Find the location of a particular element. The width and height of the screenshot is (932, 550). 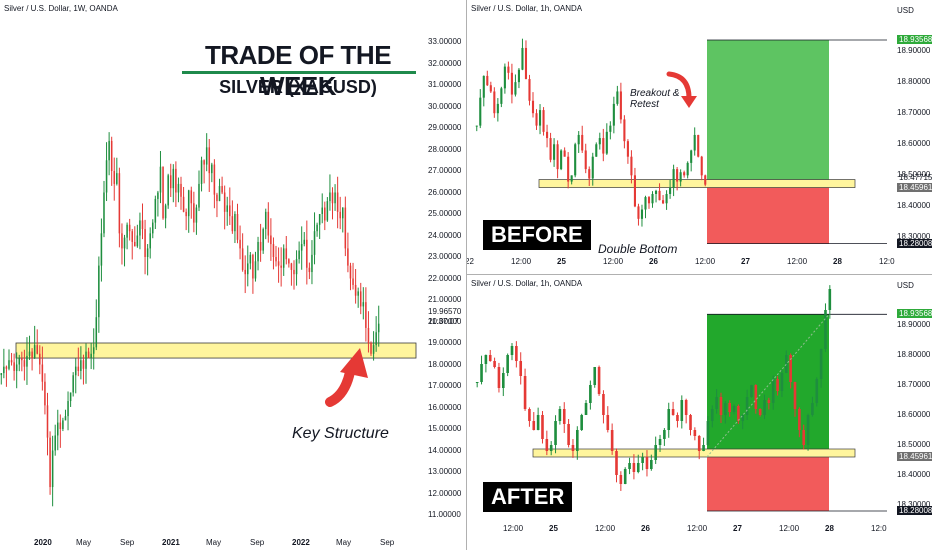

before-label: BEFORE is located at coordinates (537, 235).